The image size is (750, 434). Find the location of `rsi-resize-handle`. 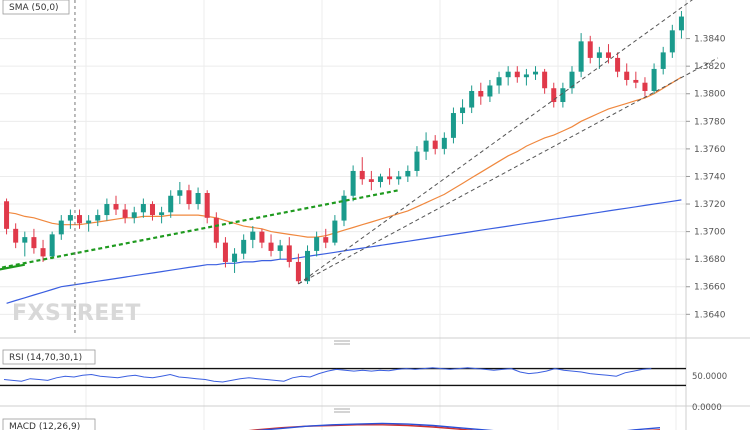

rsi-resize-handle is located at coordinates (342, 342).